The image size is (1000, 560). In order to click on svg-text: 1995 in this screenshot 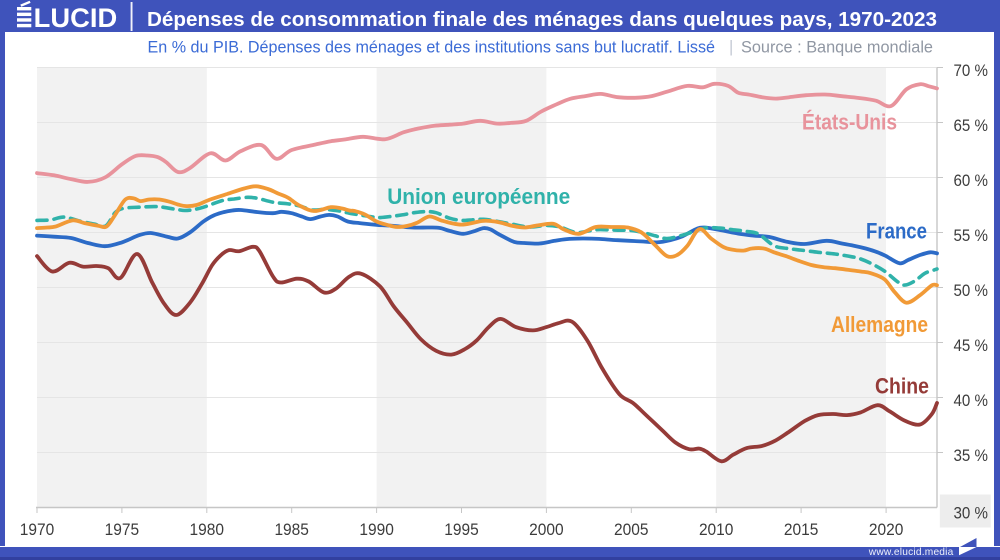, I will do `click(461, 529)`.